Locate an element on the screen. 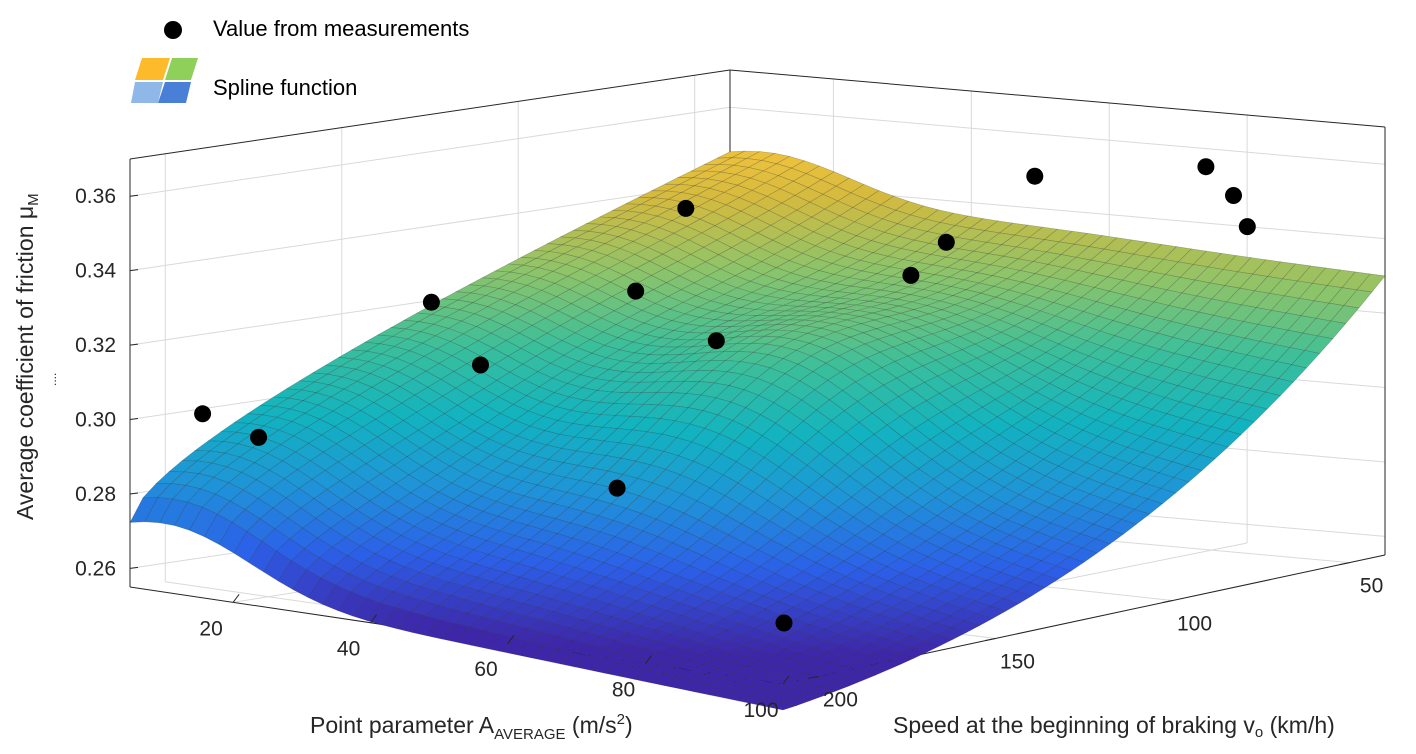  x-tick-label: 100 is located at coordinates (760, 710).